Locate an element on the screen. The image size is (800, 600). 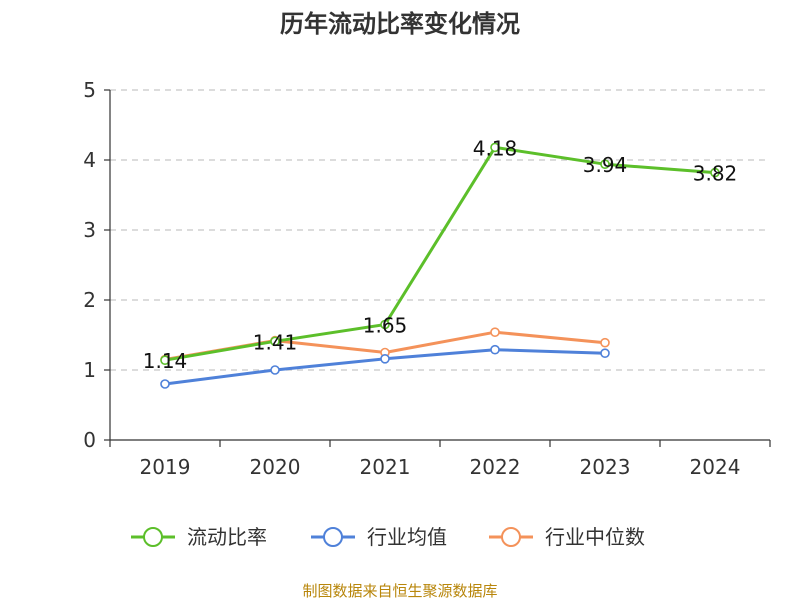
data-label: 3.94 is located at coordinates (605, 165).